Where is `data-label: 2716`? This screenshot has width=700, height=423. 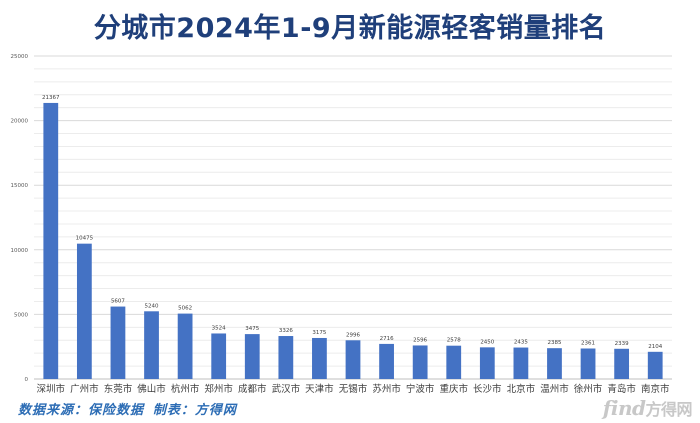
data-label: 2716 is located at coordinates (387, 339).